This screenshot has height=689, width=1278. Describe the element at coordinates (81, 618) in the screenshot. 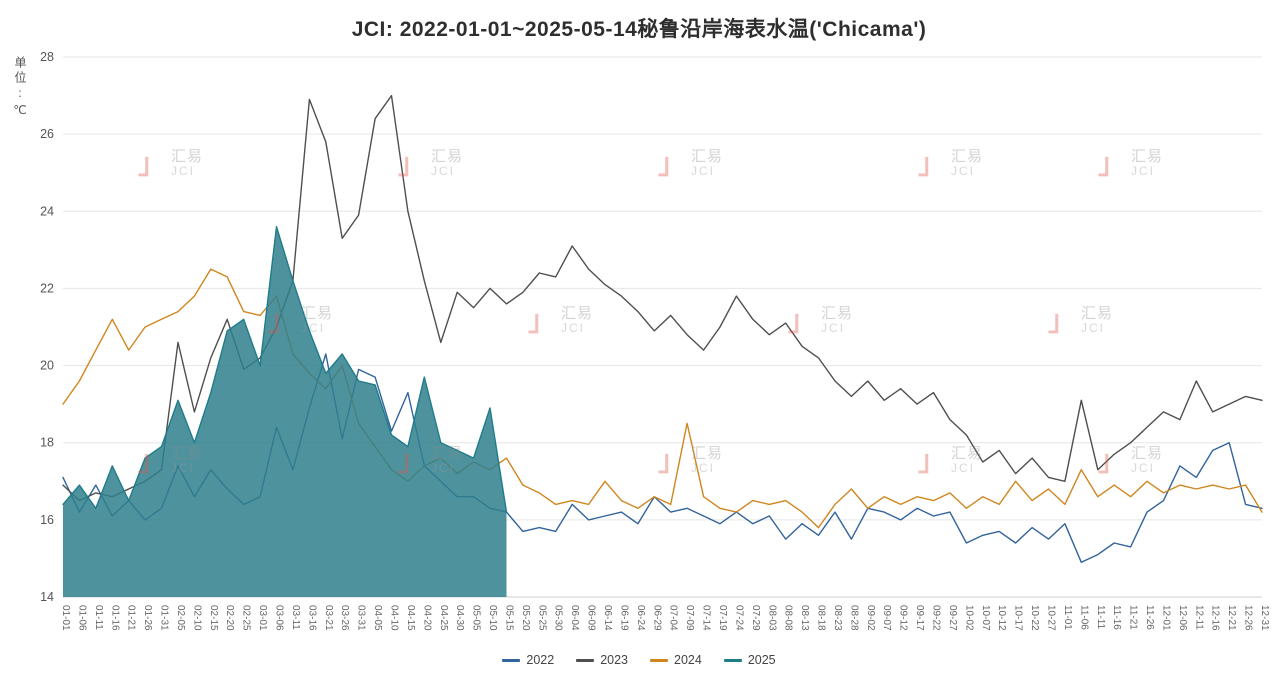

I see `x-tick-label: 01-06` at that location.